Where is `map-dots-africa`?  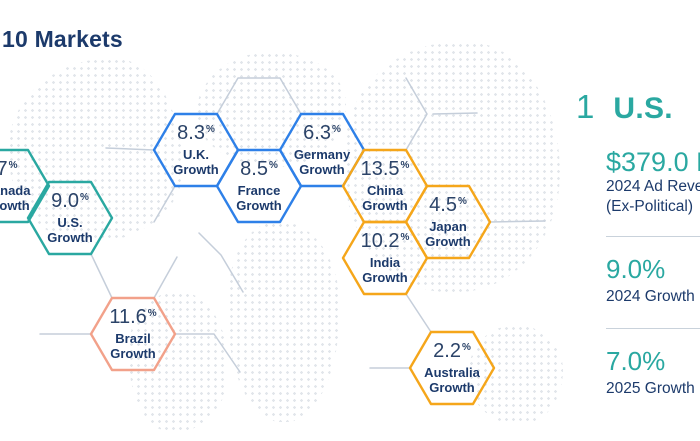 map-dots-africa is located at coordinates (284, 322).